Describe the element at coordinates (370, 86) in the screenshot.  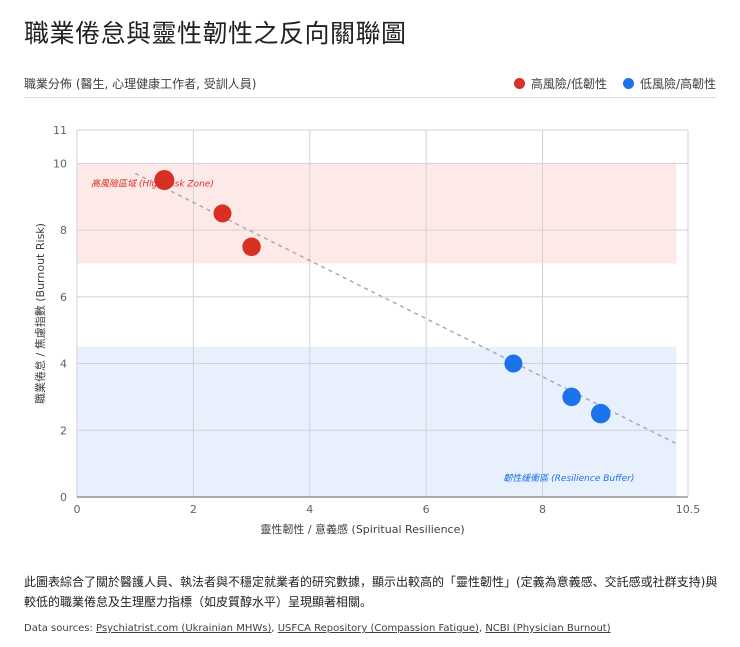
I see `chart-subheader: 職業分佈 (醫生, 心理健康工作者, 受訓人員) 高風險/低韌性 低風險/高韌性` at that location.